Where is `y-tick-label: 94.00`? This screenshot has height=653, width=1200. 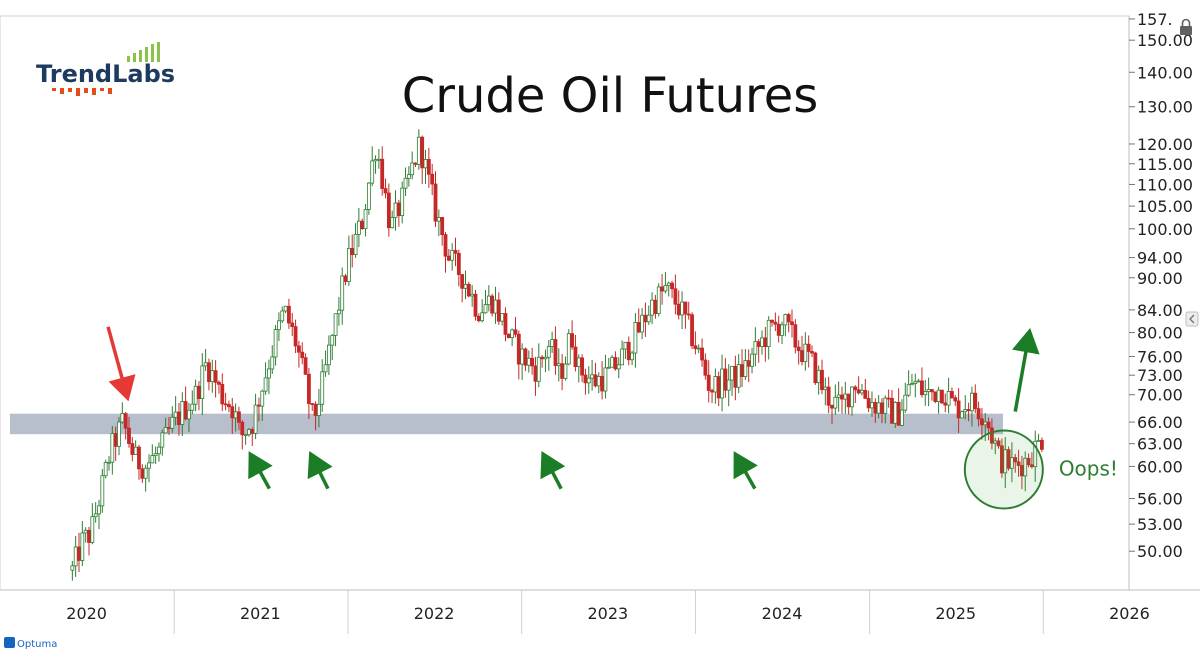 y-tick-label: 94.00 is located at coordinates (1160, 258).